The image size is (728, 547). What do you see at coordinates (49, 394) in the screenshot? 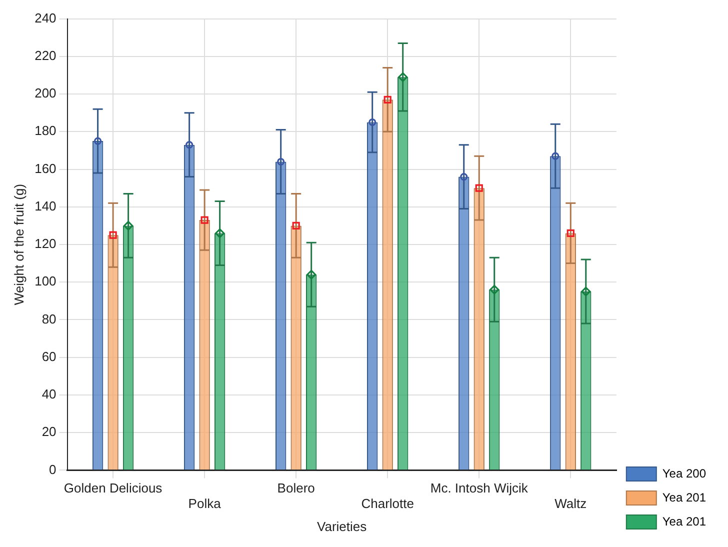
I see `y-tick-label: 40` at bounding box center [49, 394].